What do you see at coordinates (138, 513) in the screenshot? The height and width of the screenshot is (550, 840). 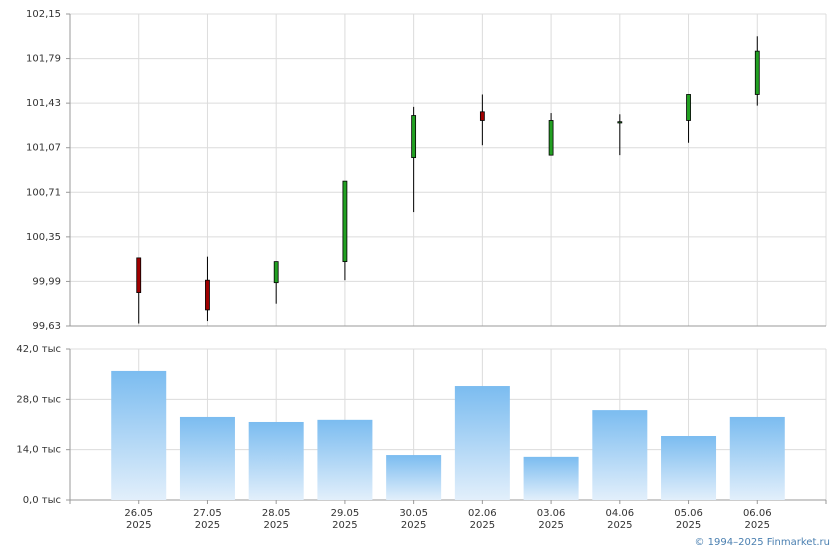 I see `x-tick-label: 26.05` at bounding box center [138, 513].